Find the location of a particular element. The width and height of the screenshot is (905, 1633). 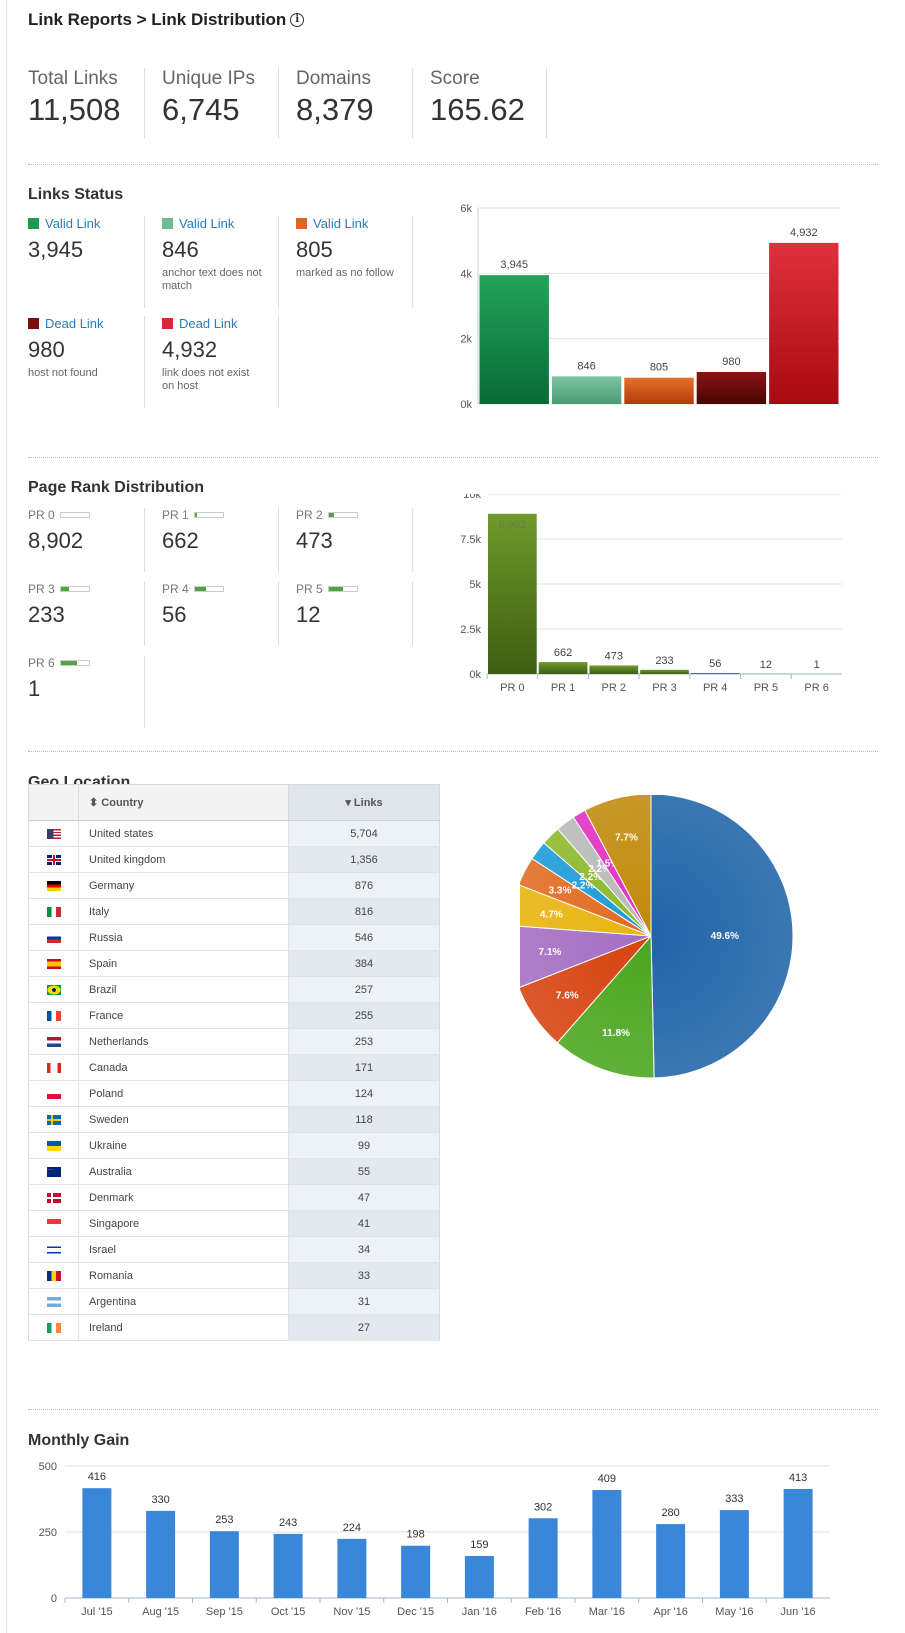

table-row: United states 5,704 is located at coordinates (234, 833).